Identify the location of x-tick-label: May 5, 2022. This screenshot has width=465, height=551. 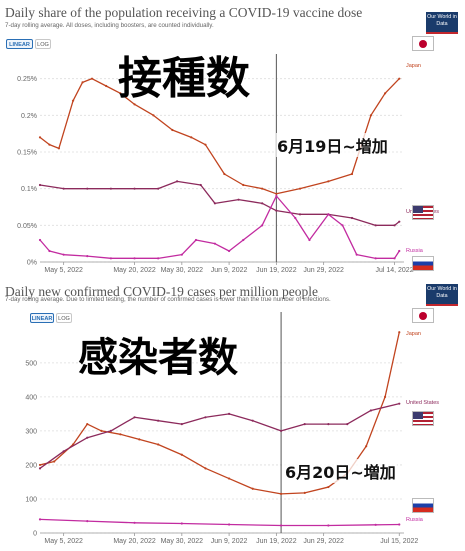
(63, 270).